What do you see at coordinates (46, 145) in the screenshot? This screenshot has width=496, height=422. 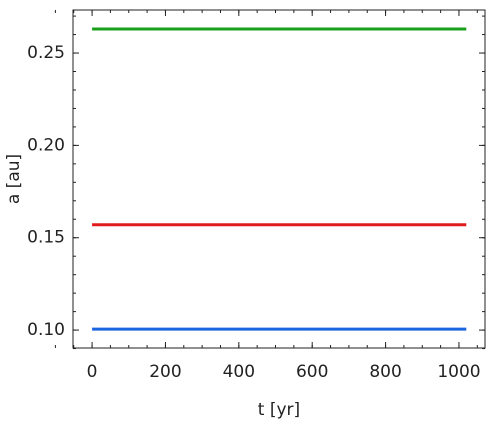 I see `y-tick-label: 0.20` at bounding box center [46, 145].